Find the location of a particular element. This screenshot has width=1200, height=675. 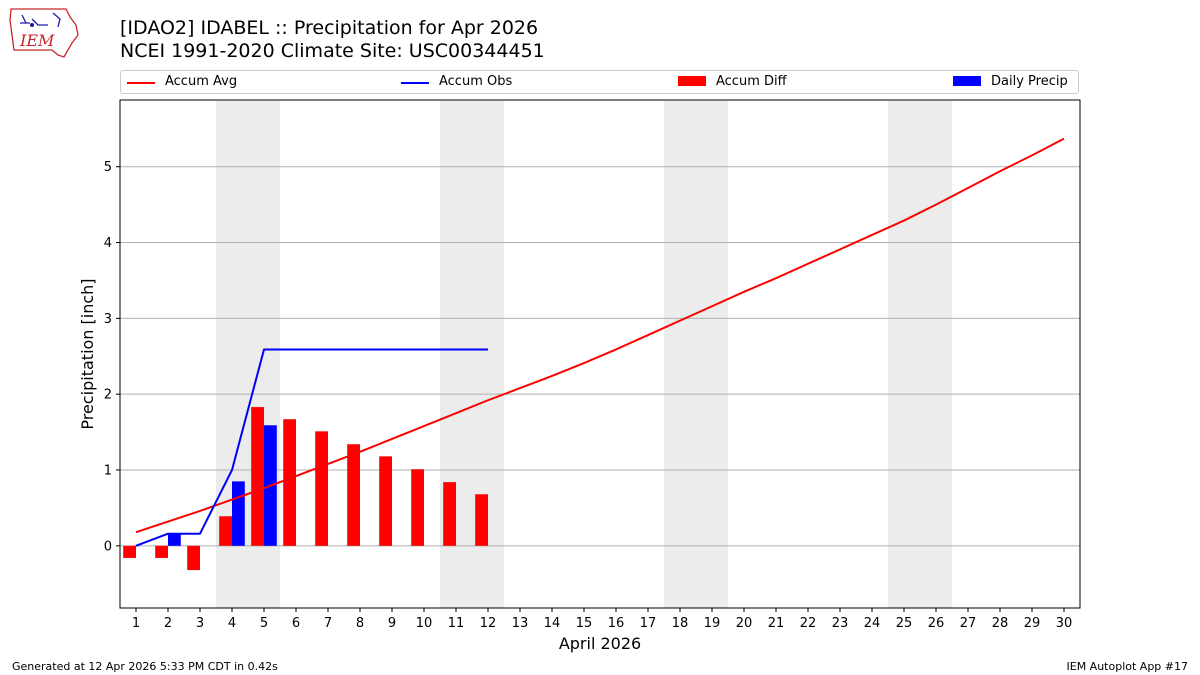

y-tick-label: 2 is located at coordinates (108, 395).